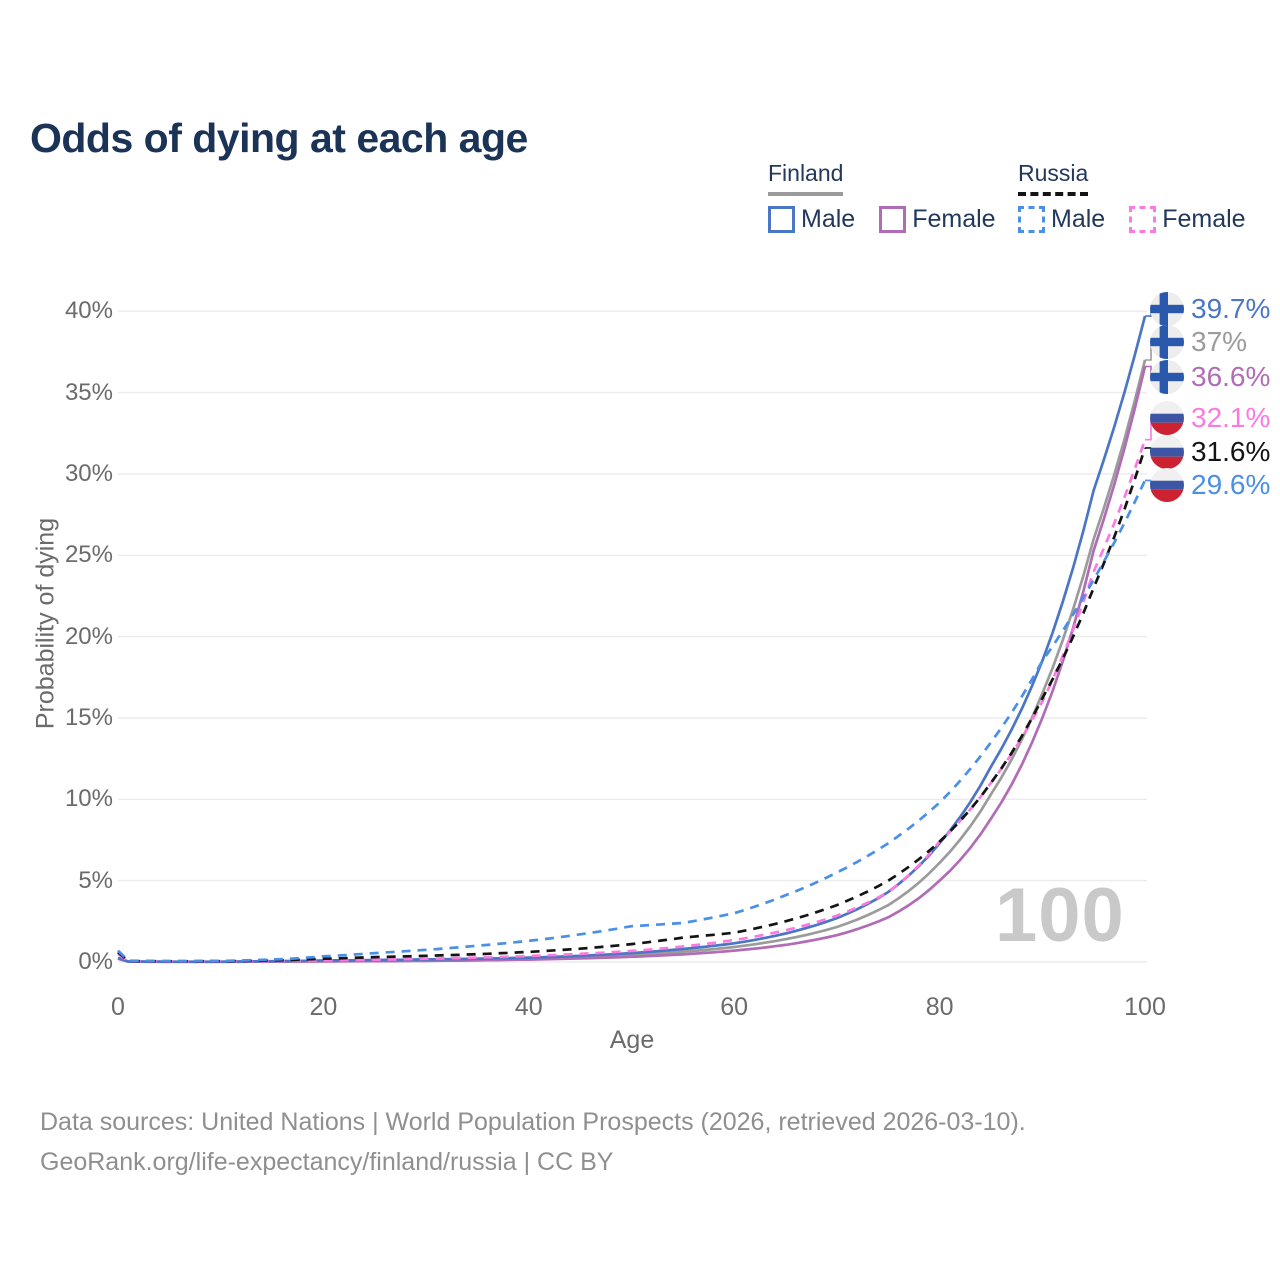 The height and width of the screenshot is (1280, 1280). I want to click on end-label-value: 36.6%, so click(1231, 376).